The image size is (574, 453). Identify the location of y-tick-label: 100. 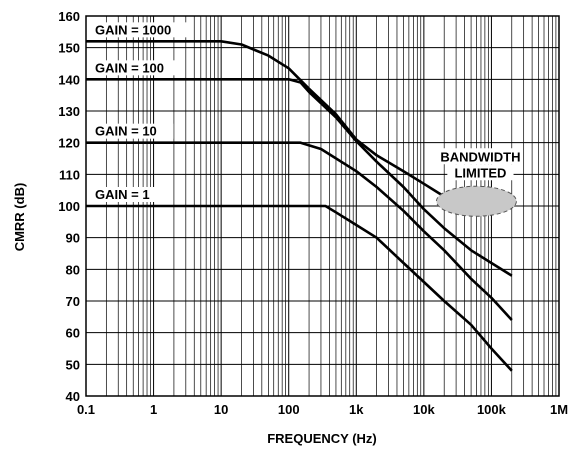
(69, 206).